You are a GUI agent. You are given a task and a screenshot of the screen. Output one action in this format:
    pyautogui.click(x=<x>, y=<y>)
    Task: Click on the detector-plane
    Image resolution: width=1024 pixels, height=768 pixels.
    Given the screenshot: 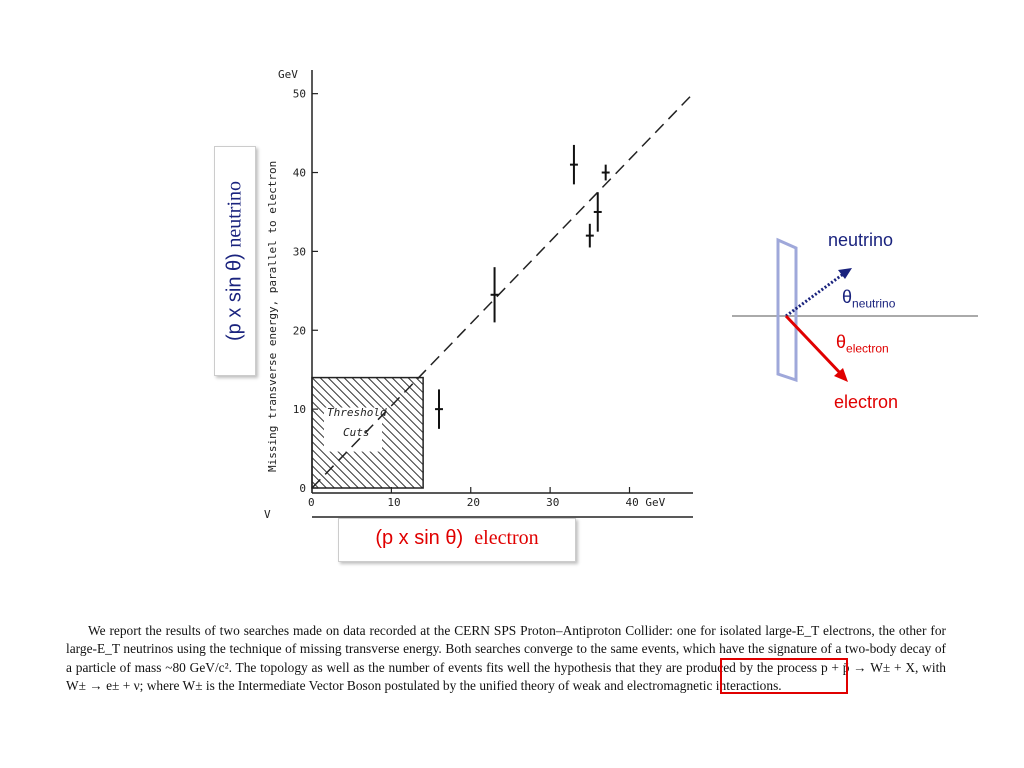 What is the action you would take?
    pyautogui.click(x=787, y=310)
    